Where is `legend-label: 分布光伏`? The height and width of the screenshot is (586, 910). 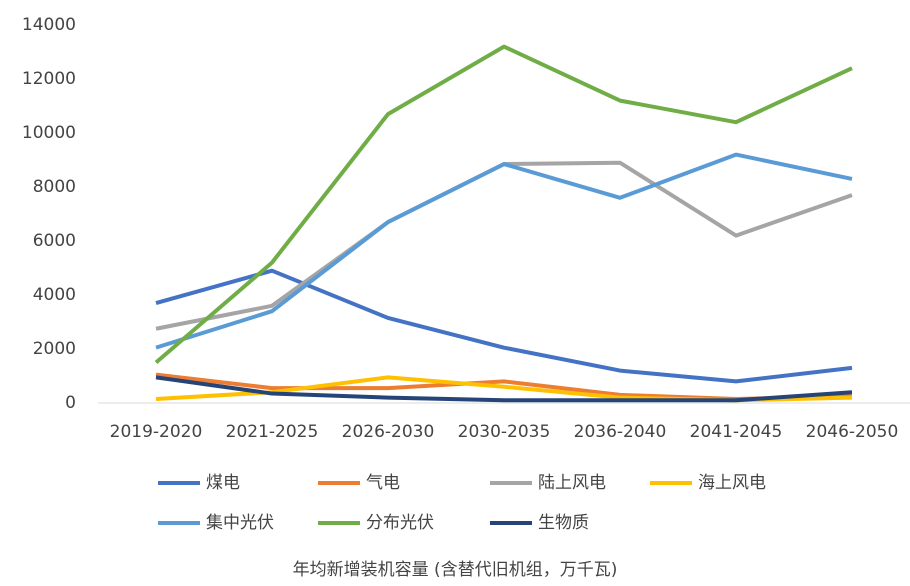 legend-label: 分布光伏 is located at coordinates (400, 523).